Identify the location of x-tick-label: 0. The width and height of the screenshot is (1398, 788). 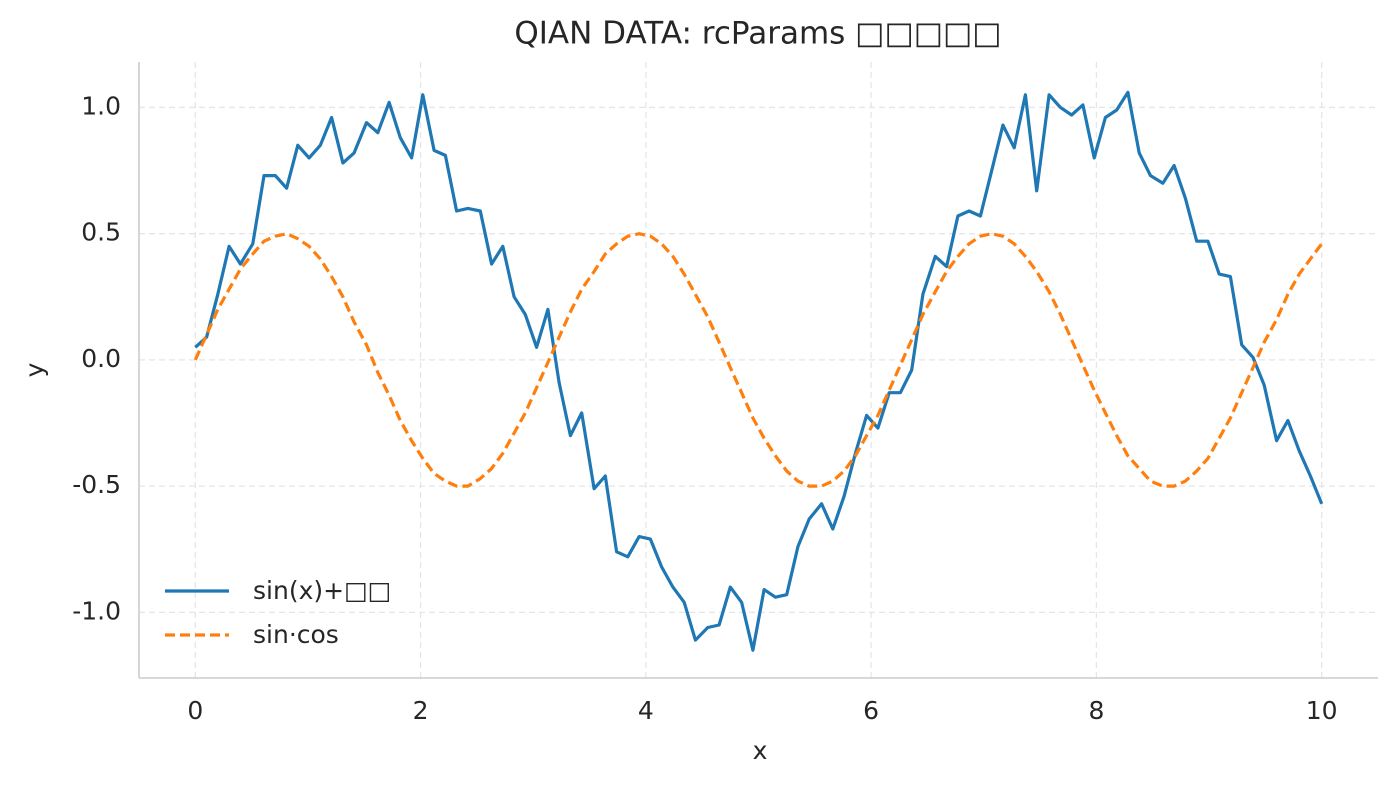
(195, 710).